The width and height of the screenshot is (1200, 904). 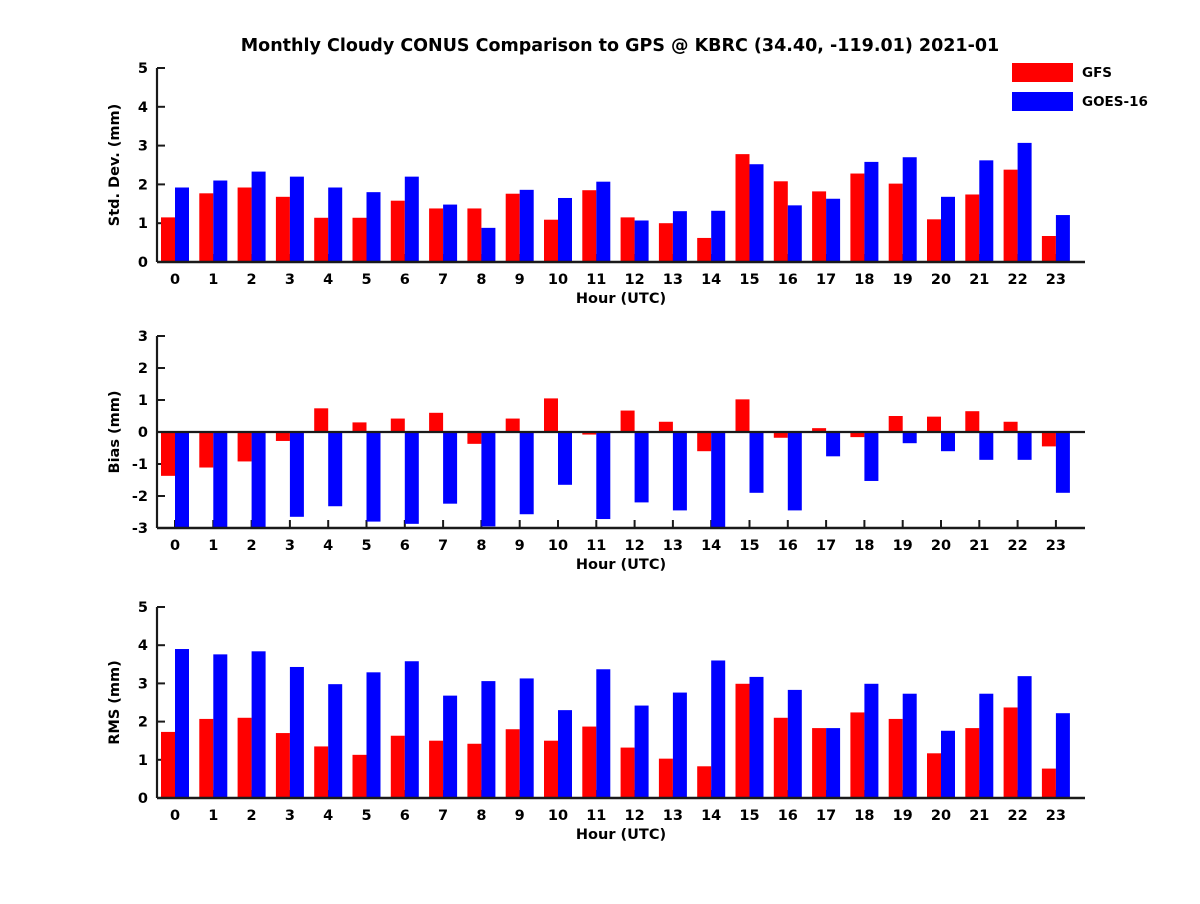 I want to click on tick-label: 15, so click(x=749, y=816).